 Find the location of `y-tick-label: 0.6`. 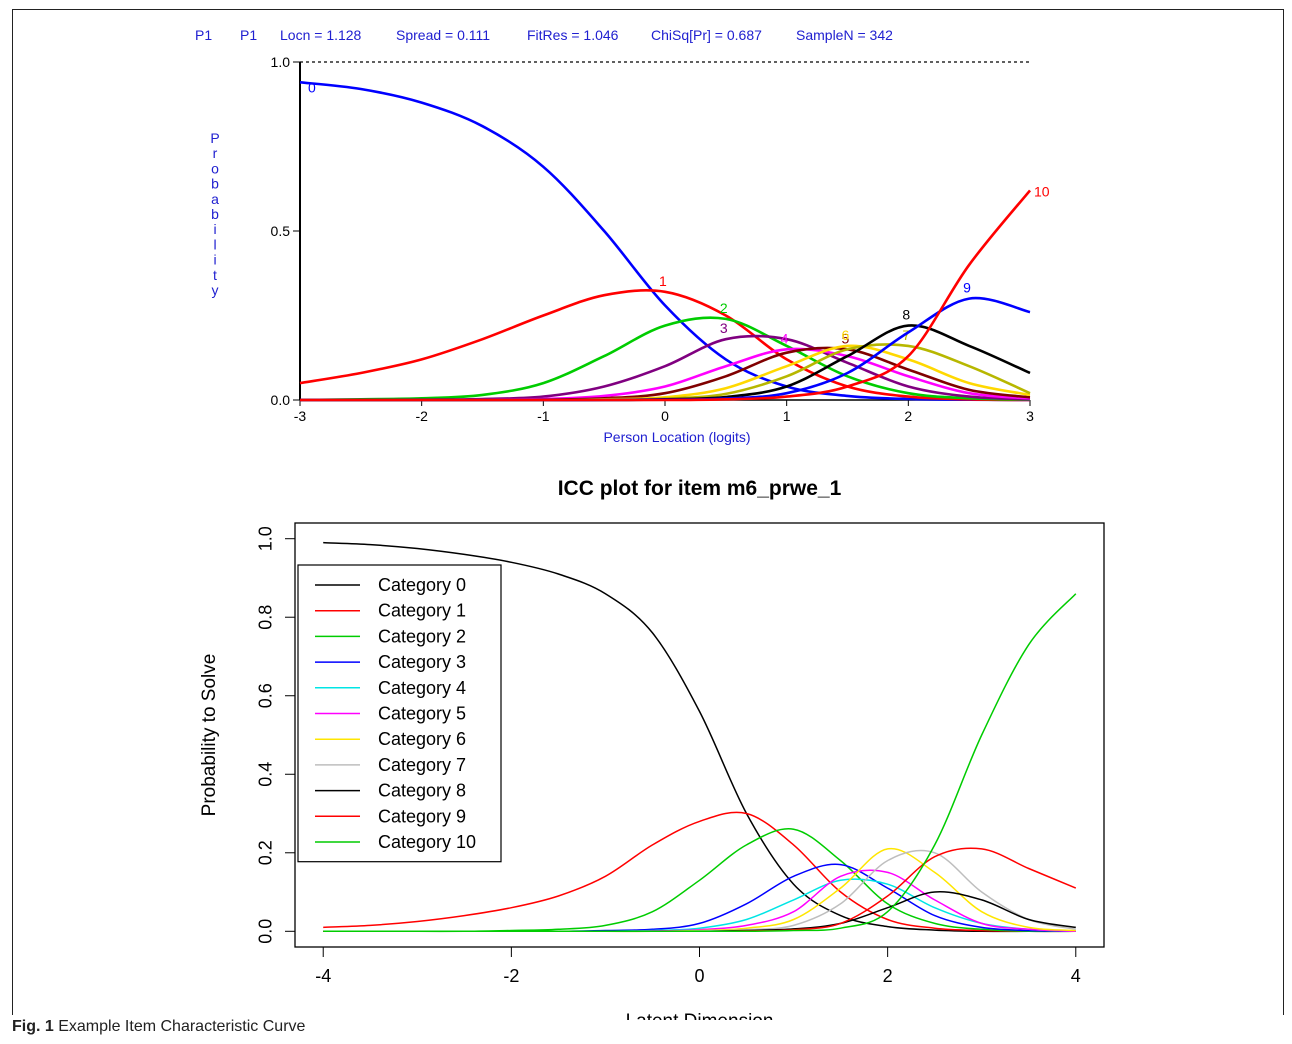

y-tick-label: 0.6 is located at coordinates (266, 695).